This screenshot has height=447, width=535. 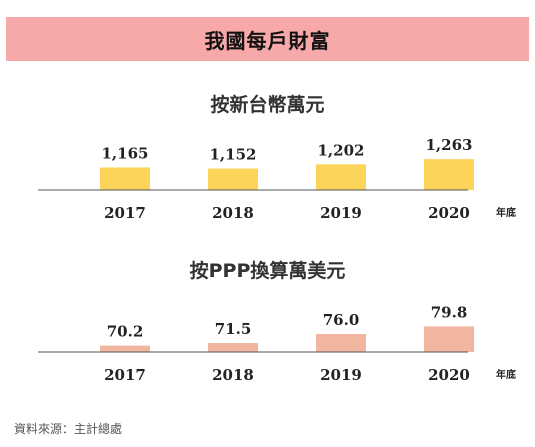 I want to click on bar-value-label: 70.2, so click(x=125, y=332).